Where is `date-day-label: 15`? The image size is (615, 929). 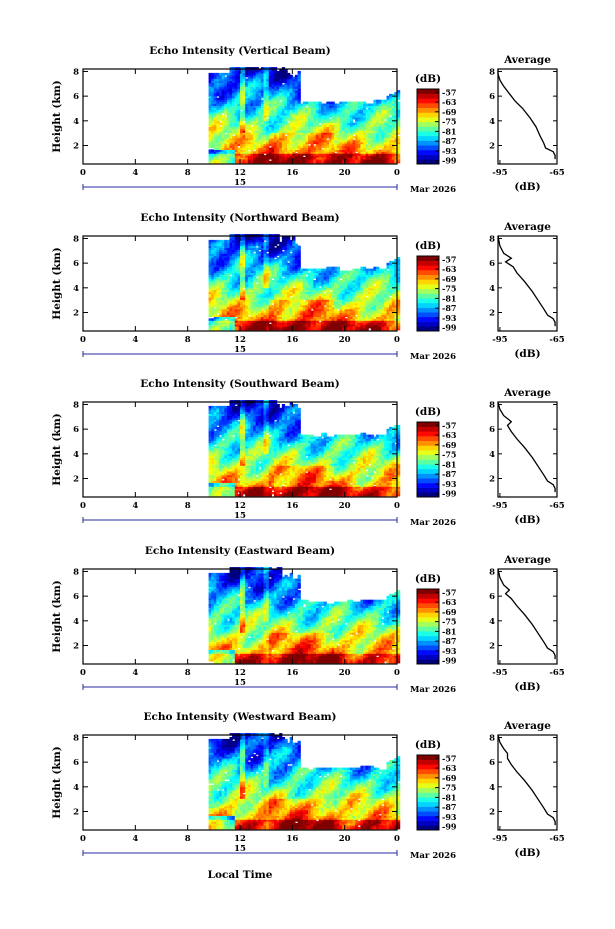 date-day-label: 15 is located at coordinates (240, 183).